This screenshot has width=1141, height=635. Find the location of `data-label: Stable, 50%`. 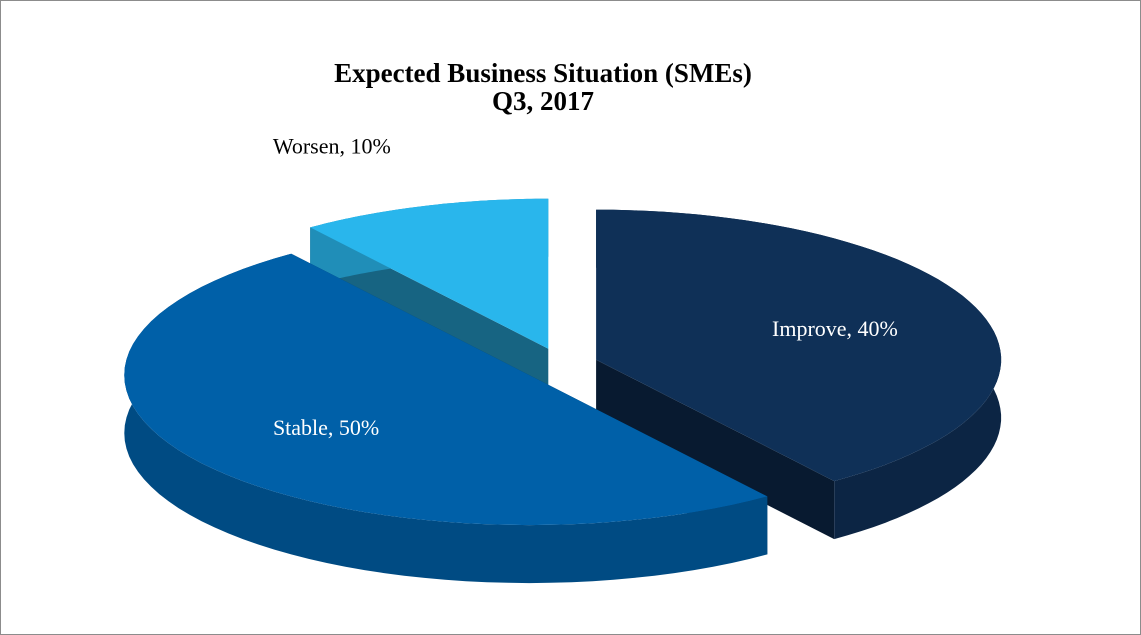

data-label: Stable, 50% is located at coordinates (326, 427).